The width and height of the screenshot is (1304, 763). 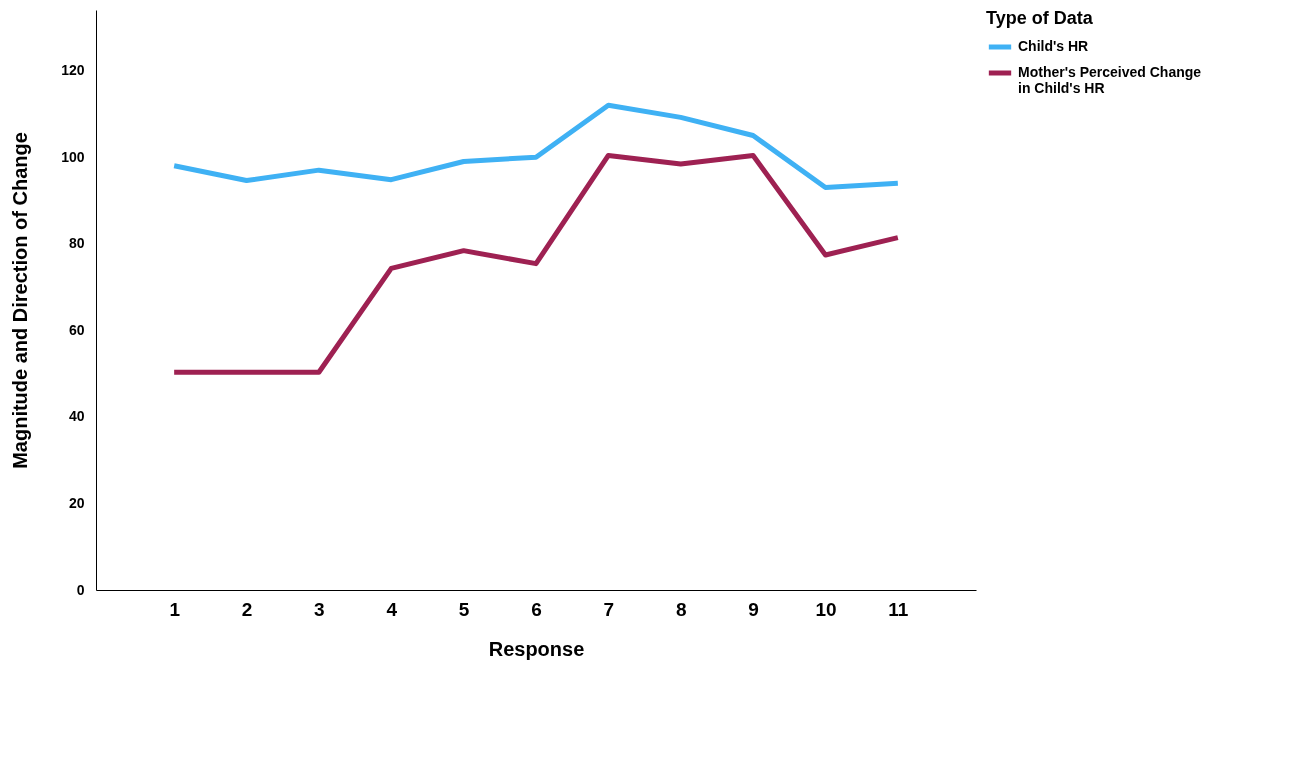 What do you see at coordinates (826, 609) in the screenshot?
I see `x-tick-label: 10` at bounding box center [826, 609].